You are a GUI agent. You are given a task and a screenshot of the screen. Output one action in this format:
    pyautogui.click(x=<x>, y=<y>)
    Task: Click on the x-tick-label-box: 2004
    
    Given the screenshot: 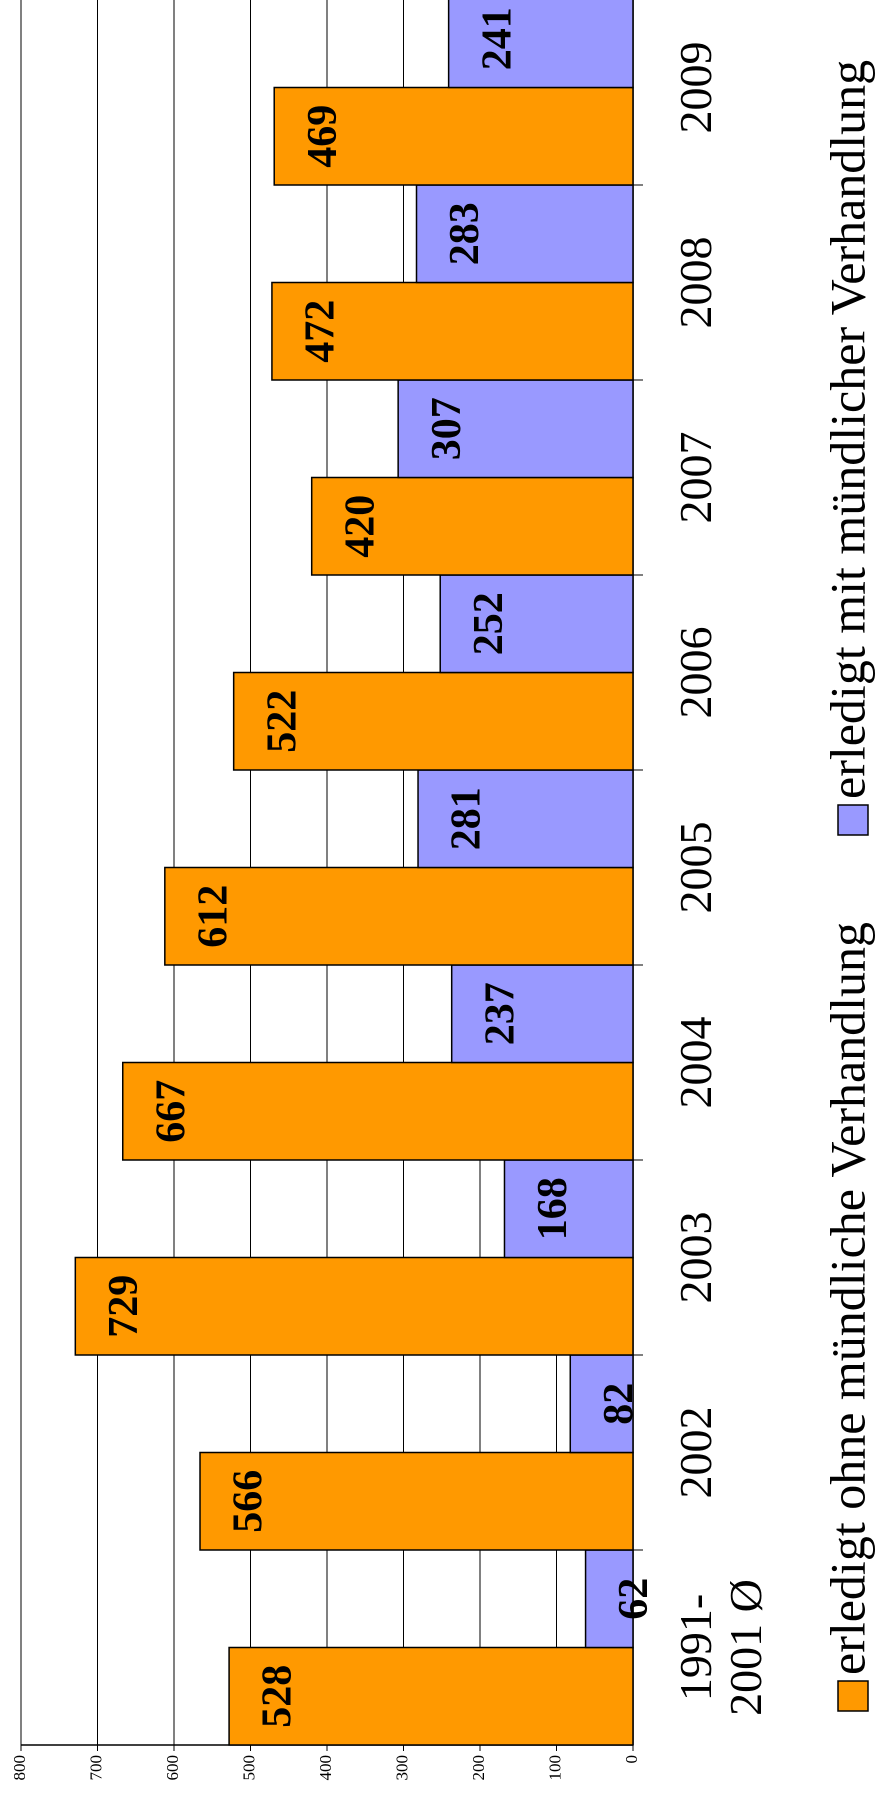 What is the action you would take?
    pyautogui.click(x=696, y=1062)
    